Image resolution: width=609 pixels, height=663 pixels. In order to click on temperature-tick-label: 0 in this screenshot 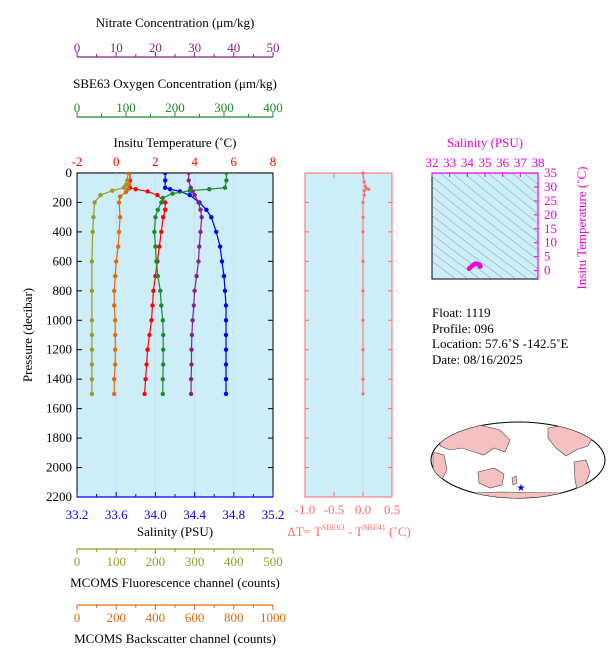, I will do `click(116, 161)`.